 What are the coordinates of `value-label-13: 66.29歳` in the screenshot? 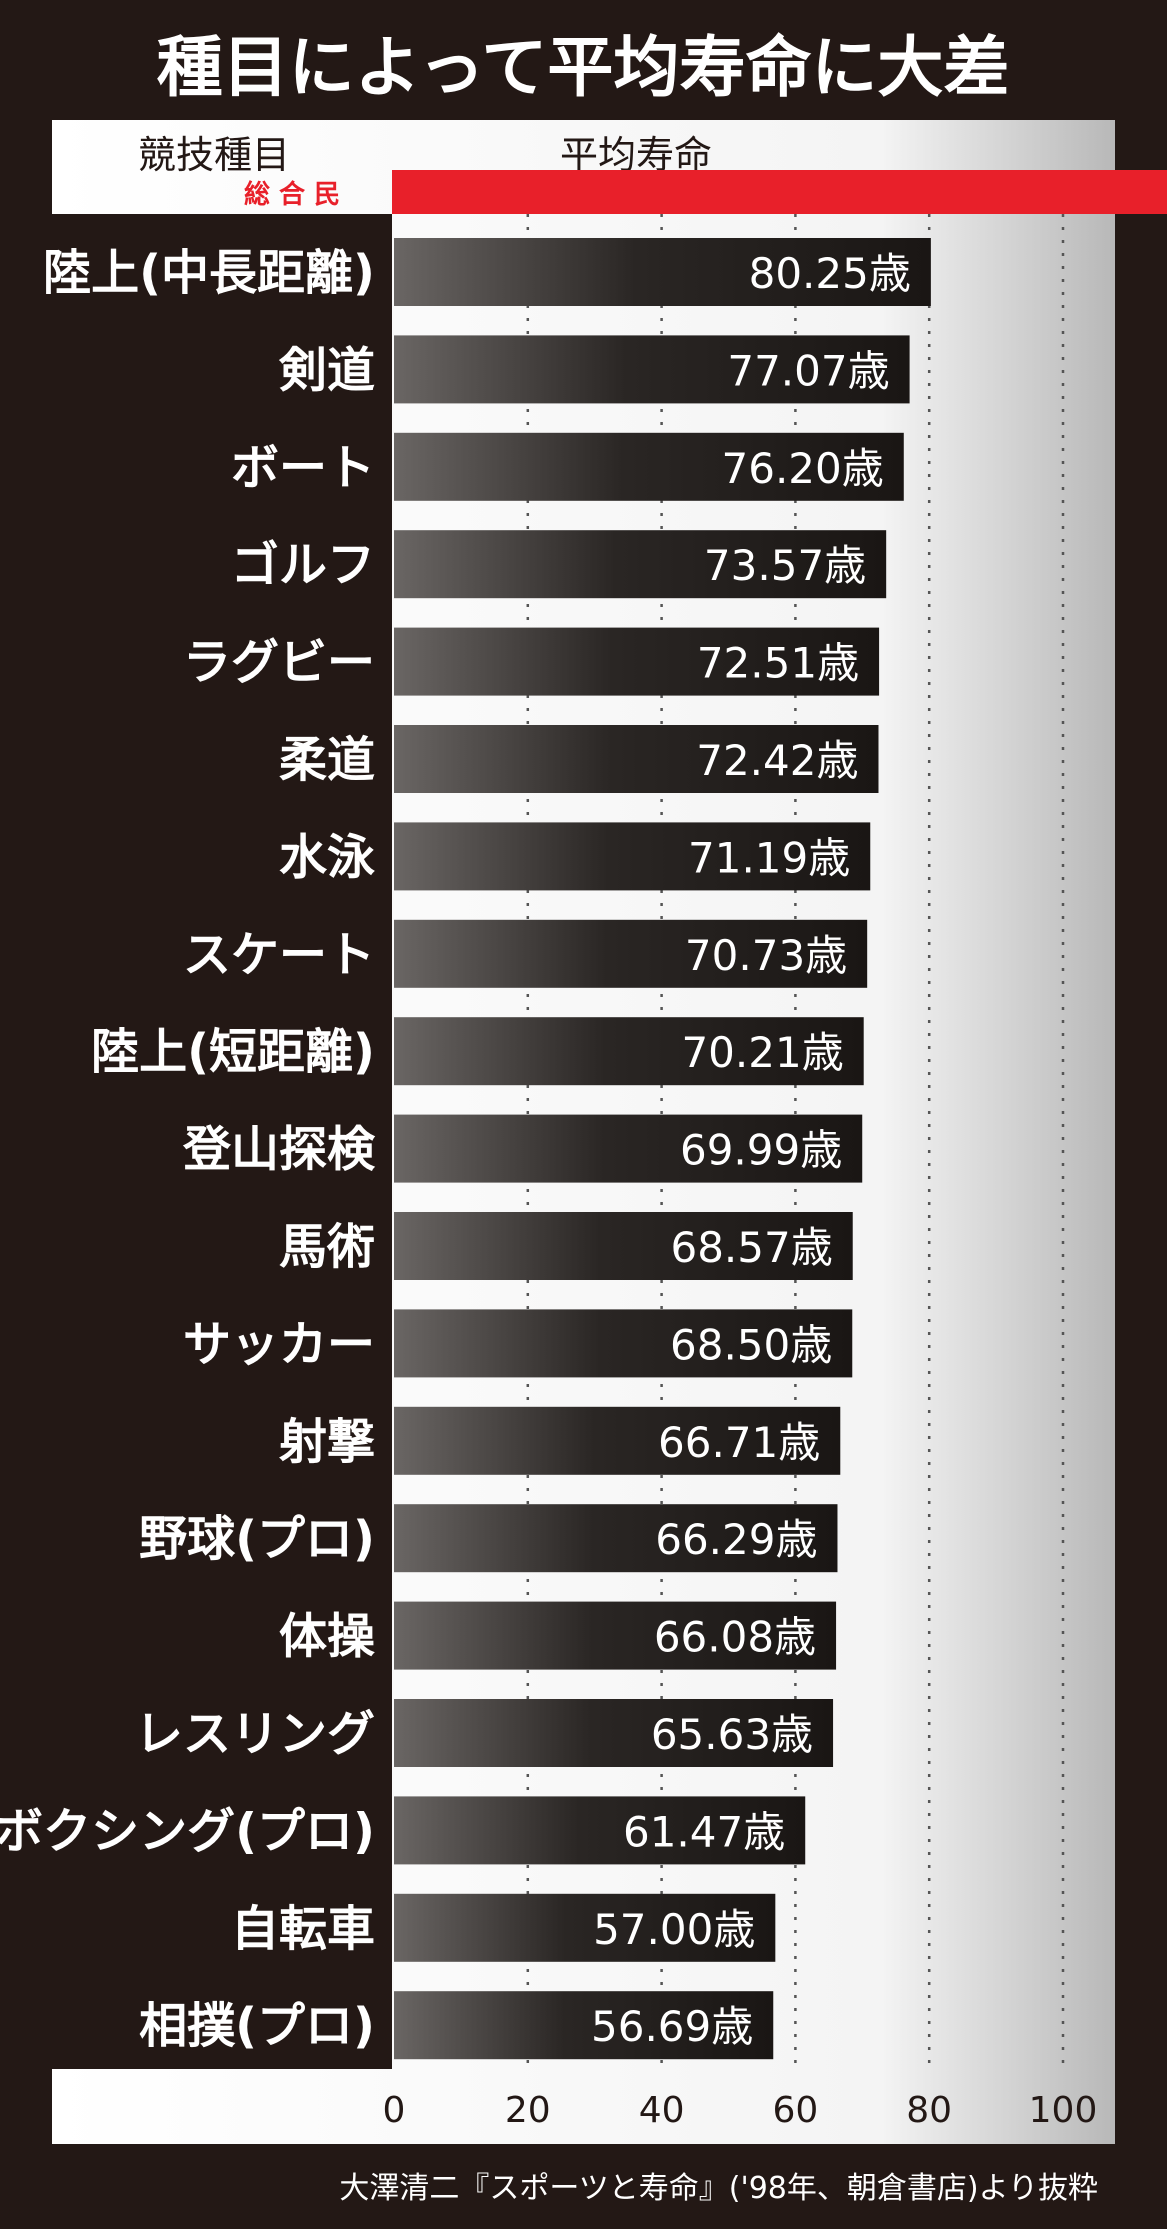 It's located at (736, 1539).